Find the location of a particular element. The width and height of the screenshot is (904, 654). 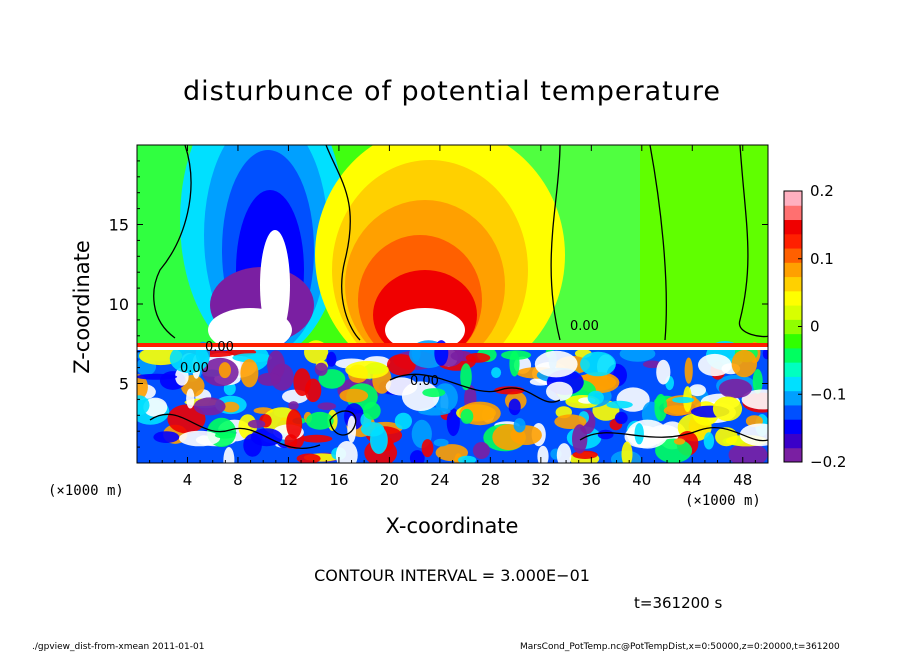

footer-left: ./gpview_dist-from-xmean 2011-01-01 is located at coordinates (118, 647).